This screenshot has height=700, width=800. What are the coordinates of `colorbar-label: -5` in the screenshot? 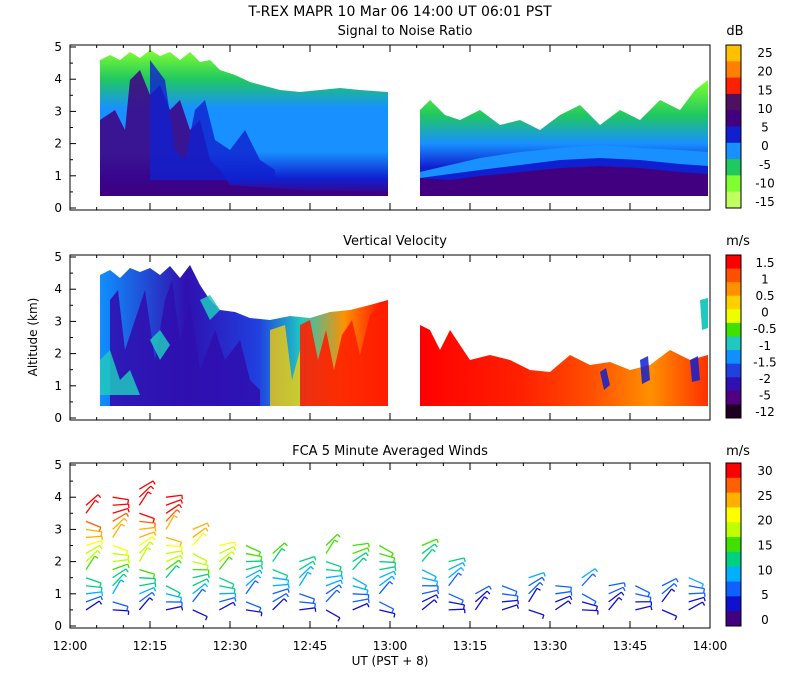 It's located at (765, 165).